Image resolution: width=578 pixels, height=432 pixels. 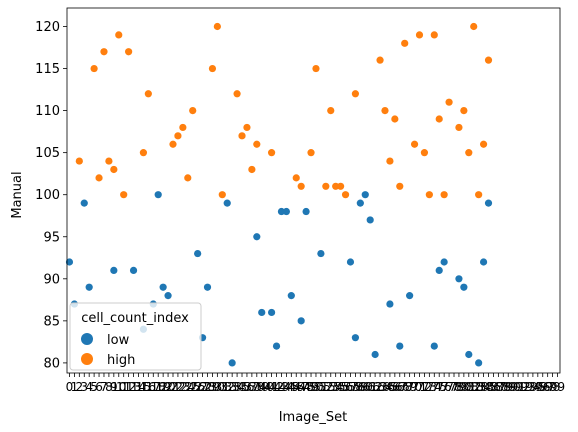 What do you see at coordinates (517, 387) in the screenshot?
I see `x-tick-label: 91` at bounding box center [517, 387].